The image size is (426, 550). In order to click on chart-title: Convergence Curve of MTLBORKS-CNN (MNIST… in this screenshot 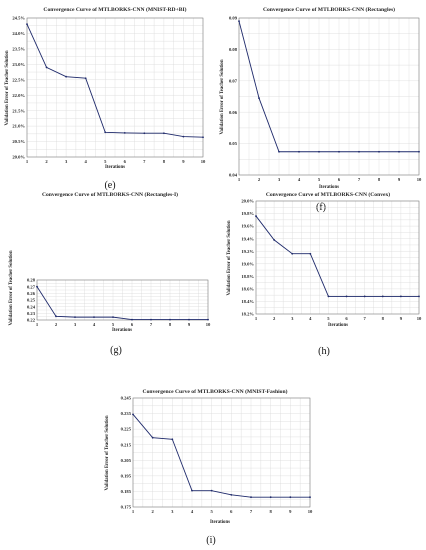, I will do `click(114, 9)`.